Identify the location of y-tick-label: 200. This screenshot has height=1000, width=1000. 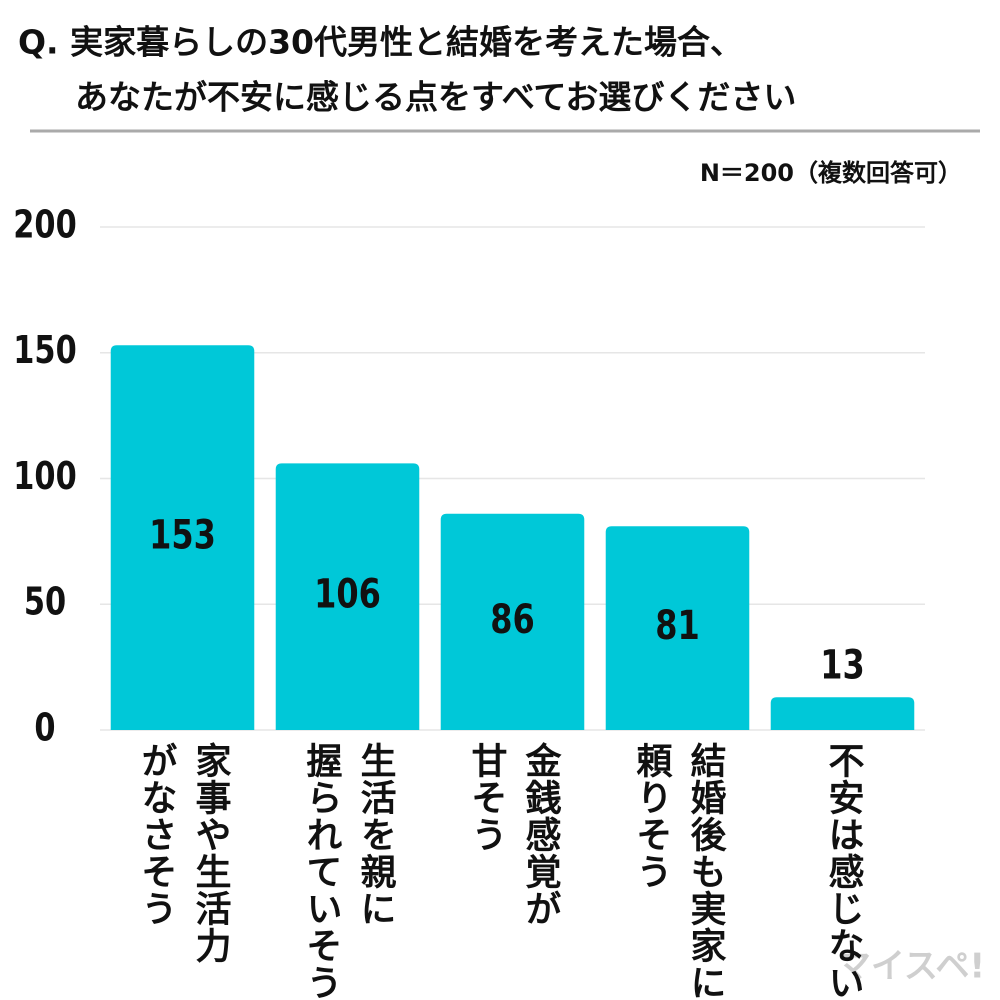
(44, 225).